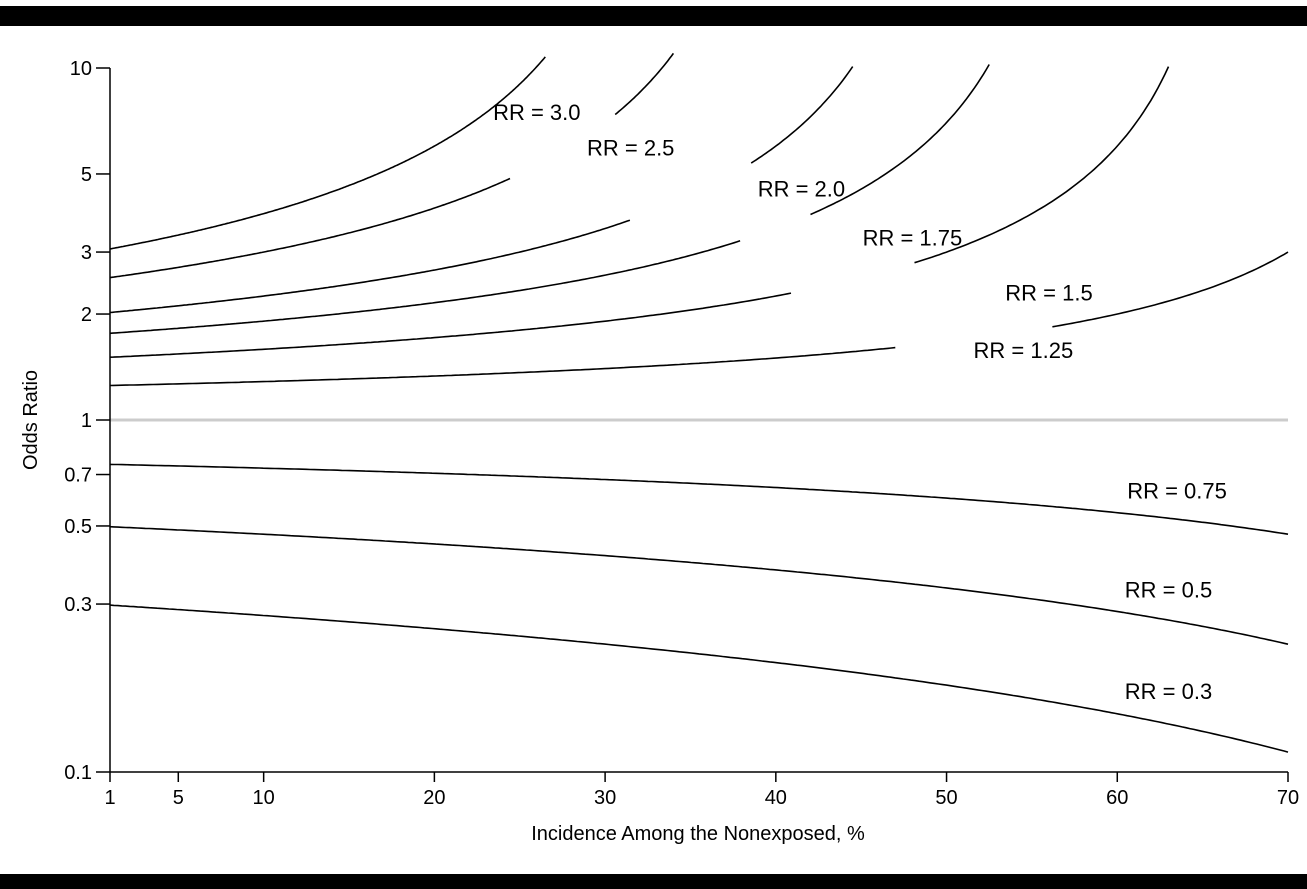 This screenshot has width=1307, height=889. What do you see at coordinates (1177, 491) in the screenshot?
I see `curve-label: RR = 0.75` at bounding box center [1177, 491].